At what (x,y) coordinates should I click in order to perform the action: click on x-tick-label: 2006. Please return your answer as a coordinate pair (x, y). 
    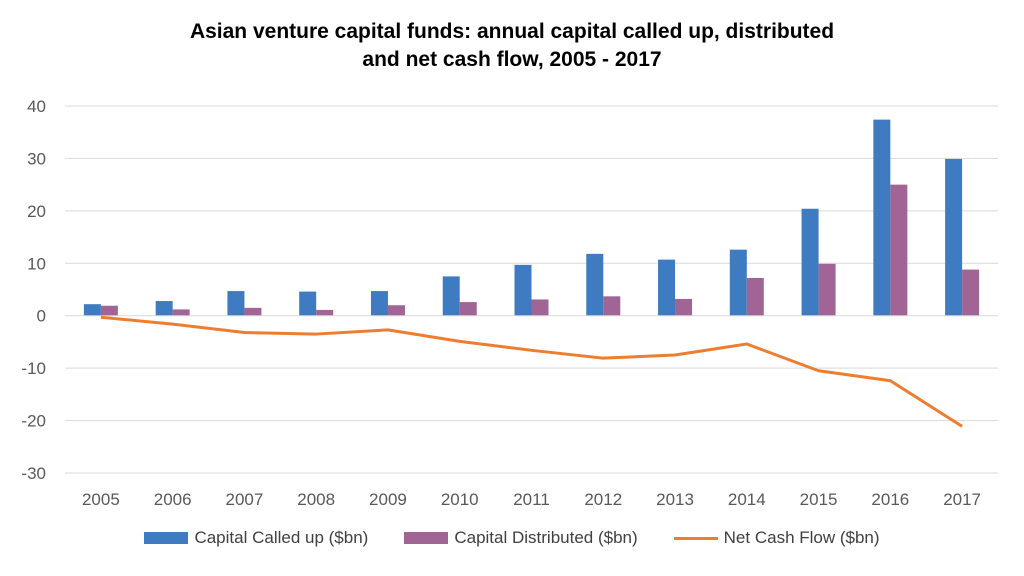
    Looking at the image, I should click on (173, 499).